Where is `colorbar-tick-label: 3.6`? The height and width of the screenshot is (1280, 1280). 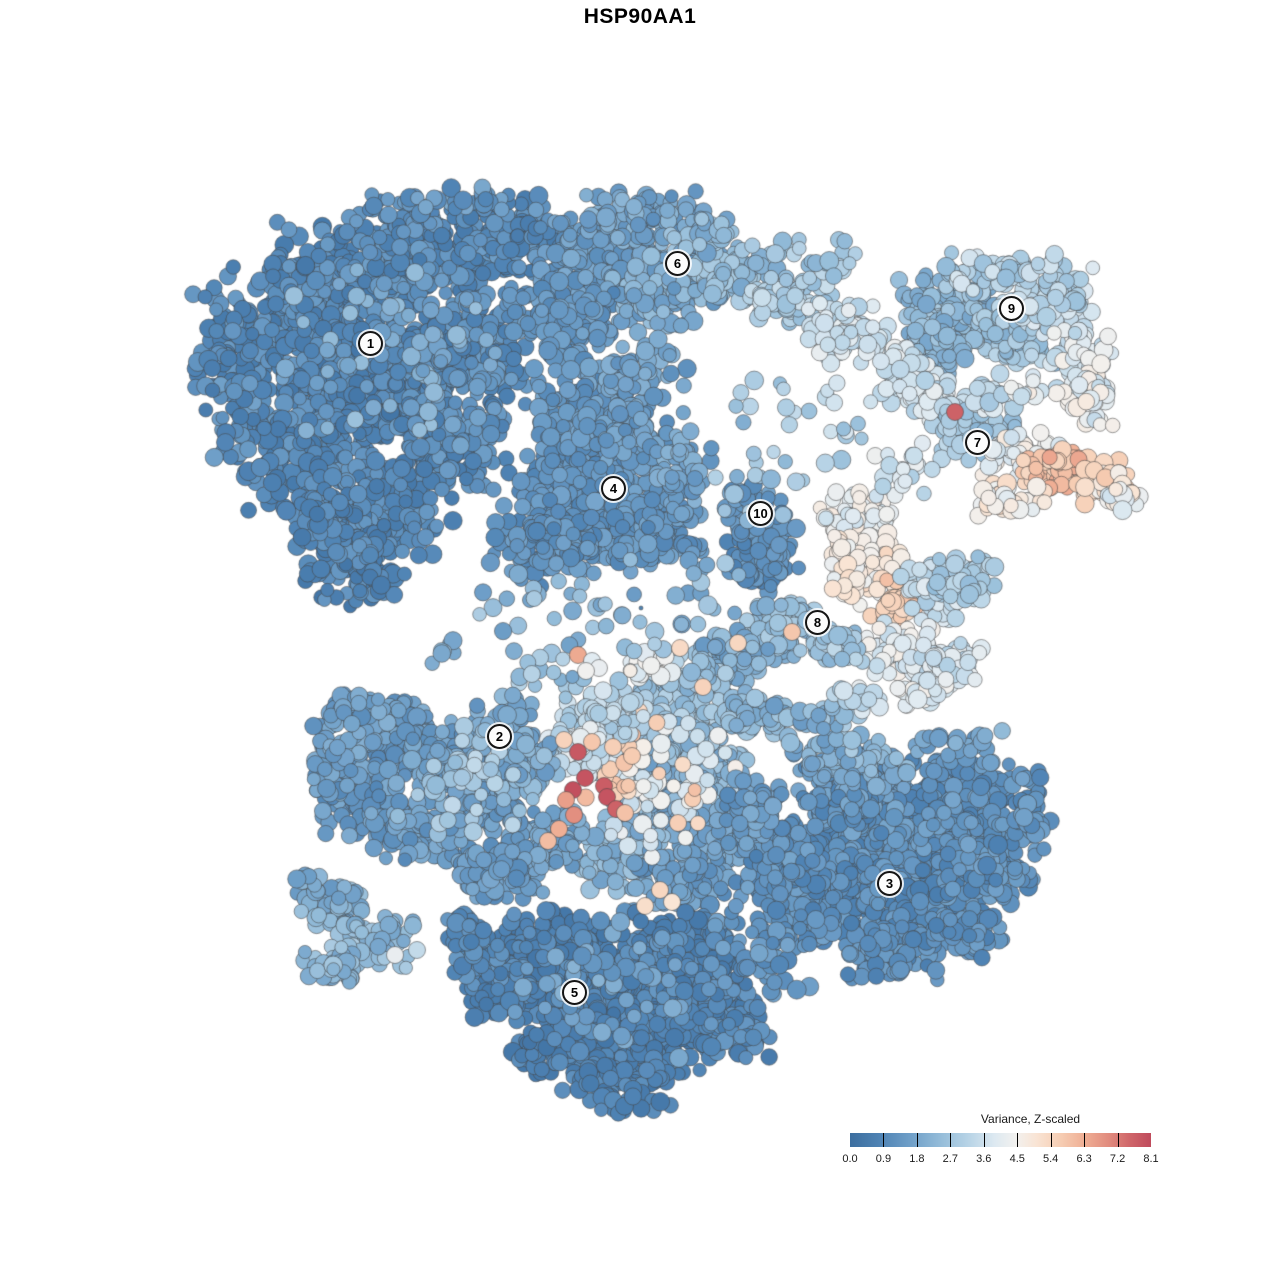
colorbar-tick-label: 3.6 is located at coordinates (984, 1159).